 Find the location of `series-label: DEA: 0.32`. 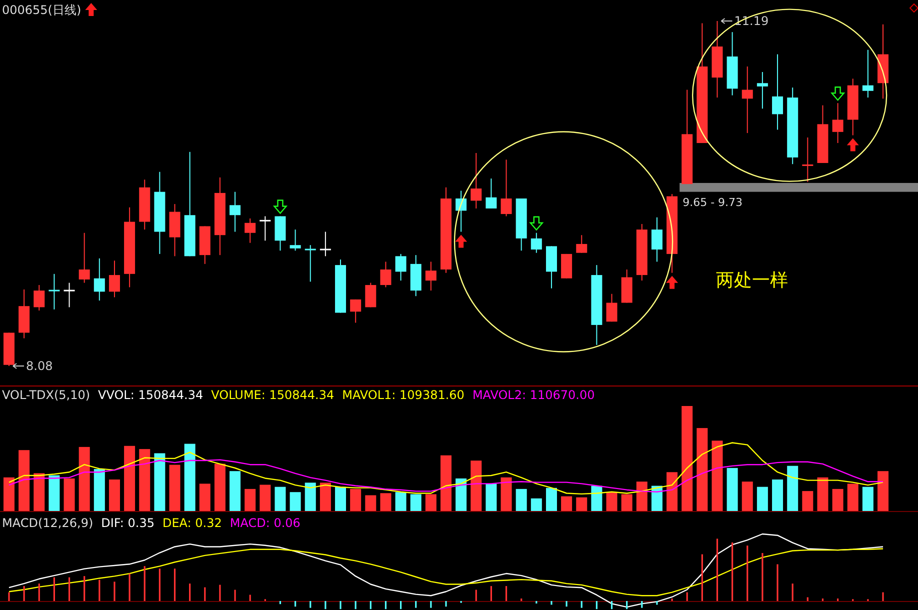

series-label: DEA: 0.32 is located at coordinates (192, 523).